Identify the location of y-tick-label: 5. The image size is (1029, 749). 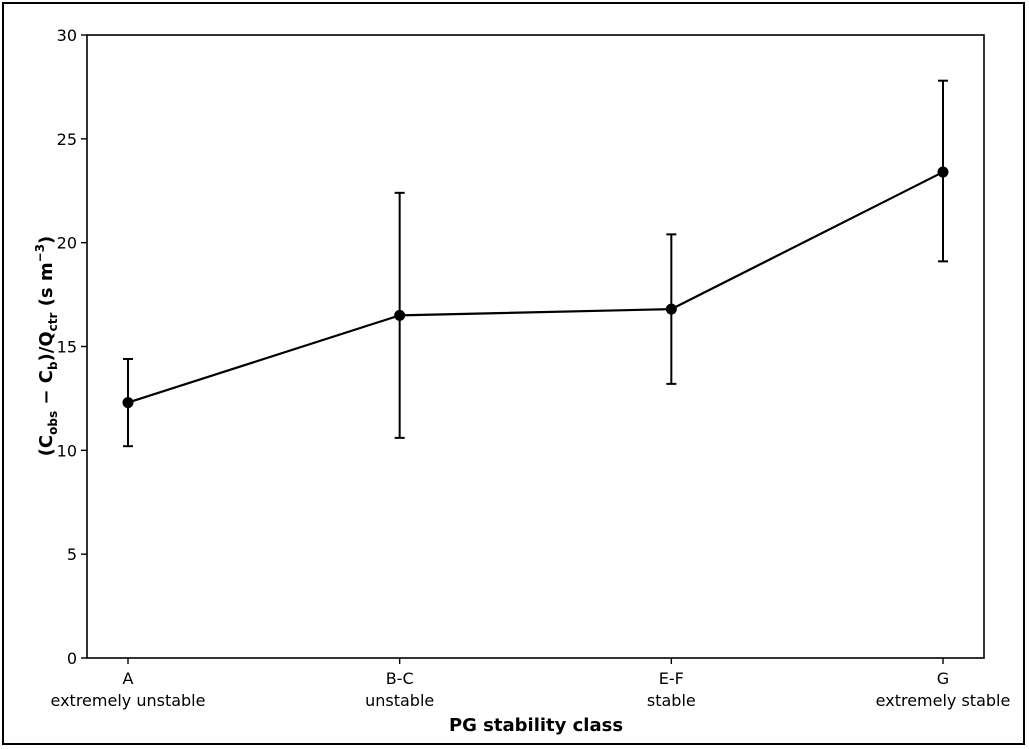
(72, 554).